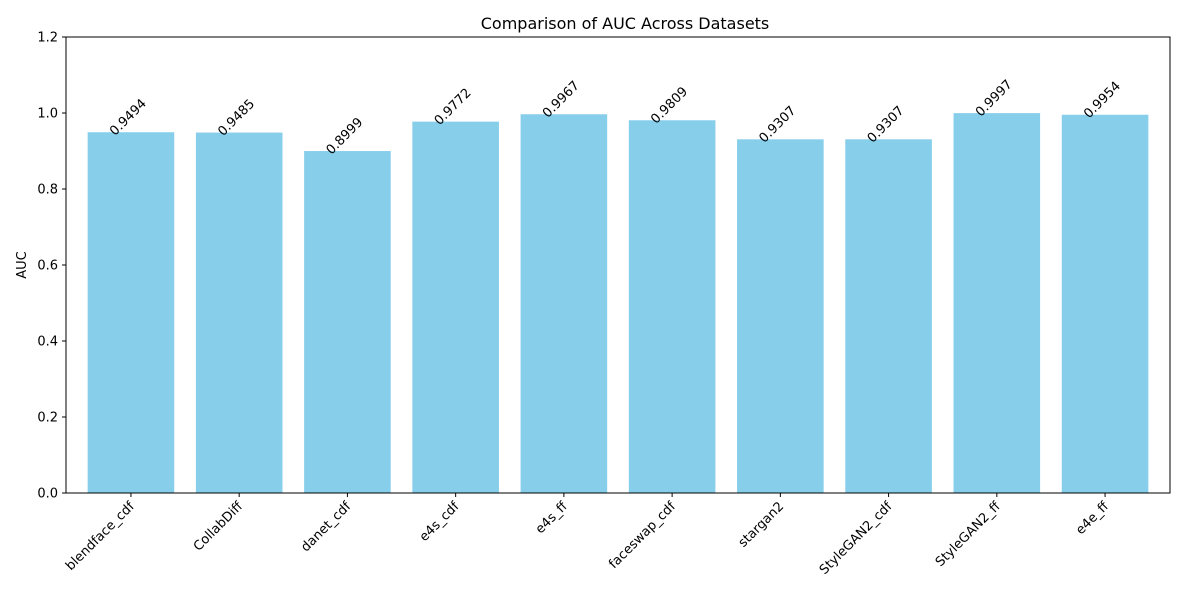  I want to click on x-tick-label: e4e_ff, so click(1092, 517).